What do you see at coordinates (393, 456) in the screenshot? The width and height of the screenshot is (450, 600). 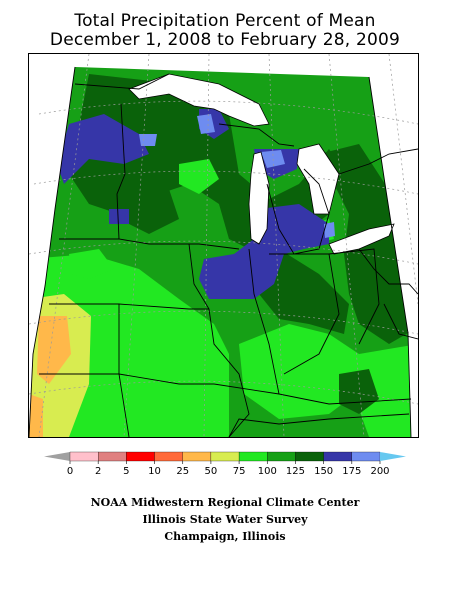 I see `legend-above-arrow` at bounding box center [393, 456].